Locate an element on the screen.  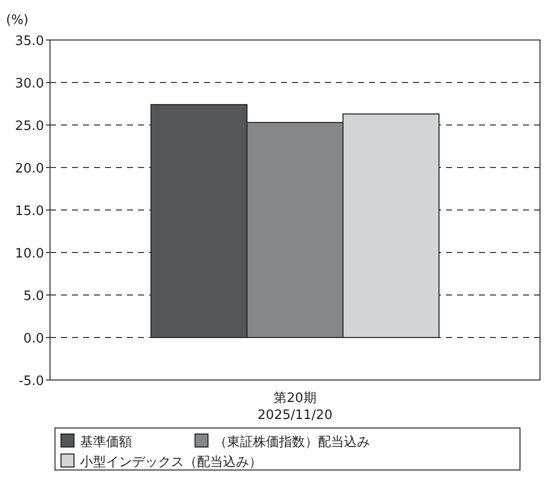
y-tick-label: 15.0 is located at coordinates (29, 211).